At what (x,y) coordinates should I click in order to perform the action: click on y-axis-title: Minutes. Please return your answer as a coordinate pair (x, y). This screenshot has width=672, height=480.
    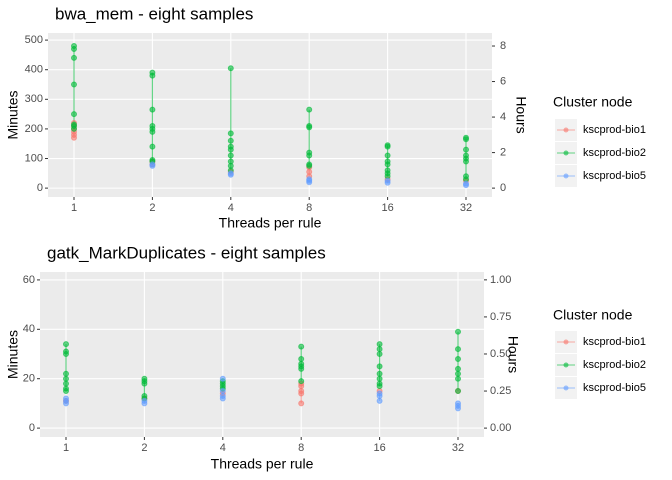
    Looking at the image, I should click on (13, 114).